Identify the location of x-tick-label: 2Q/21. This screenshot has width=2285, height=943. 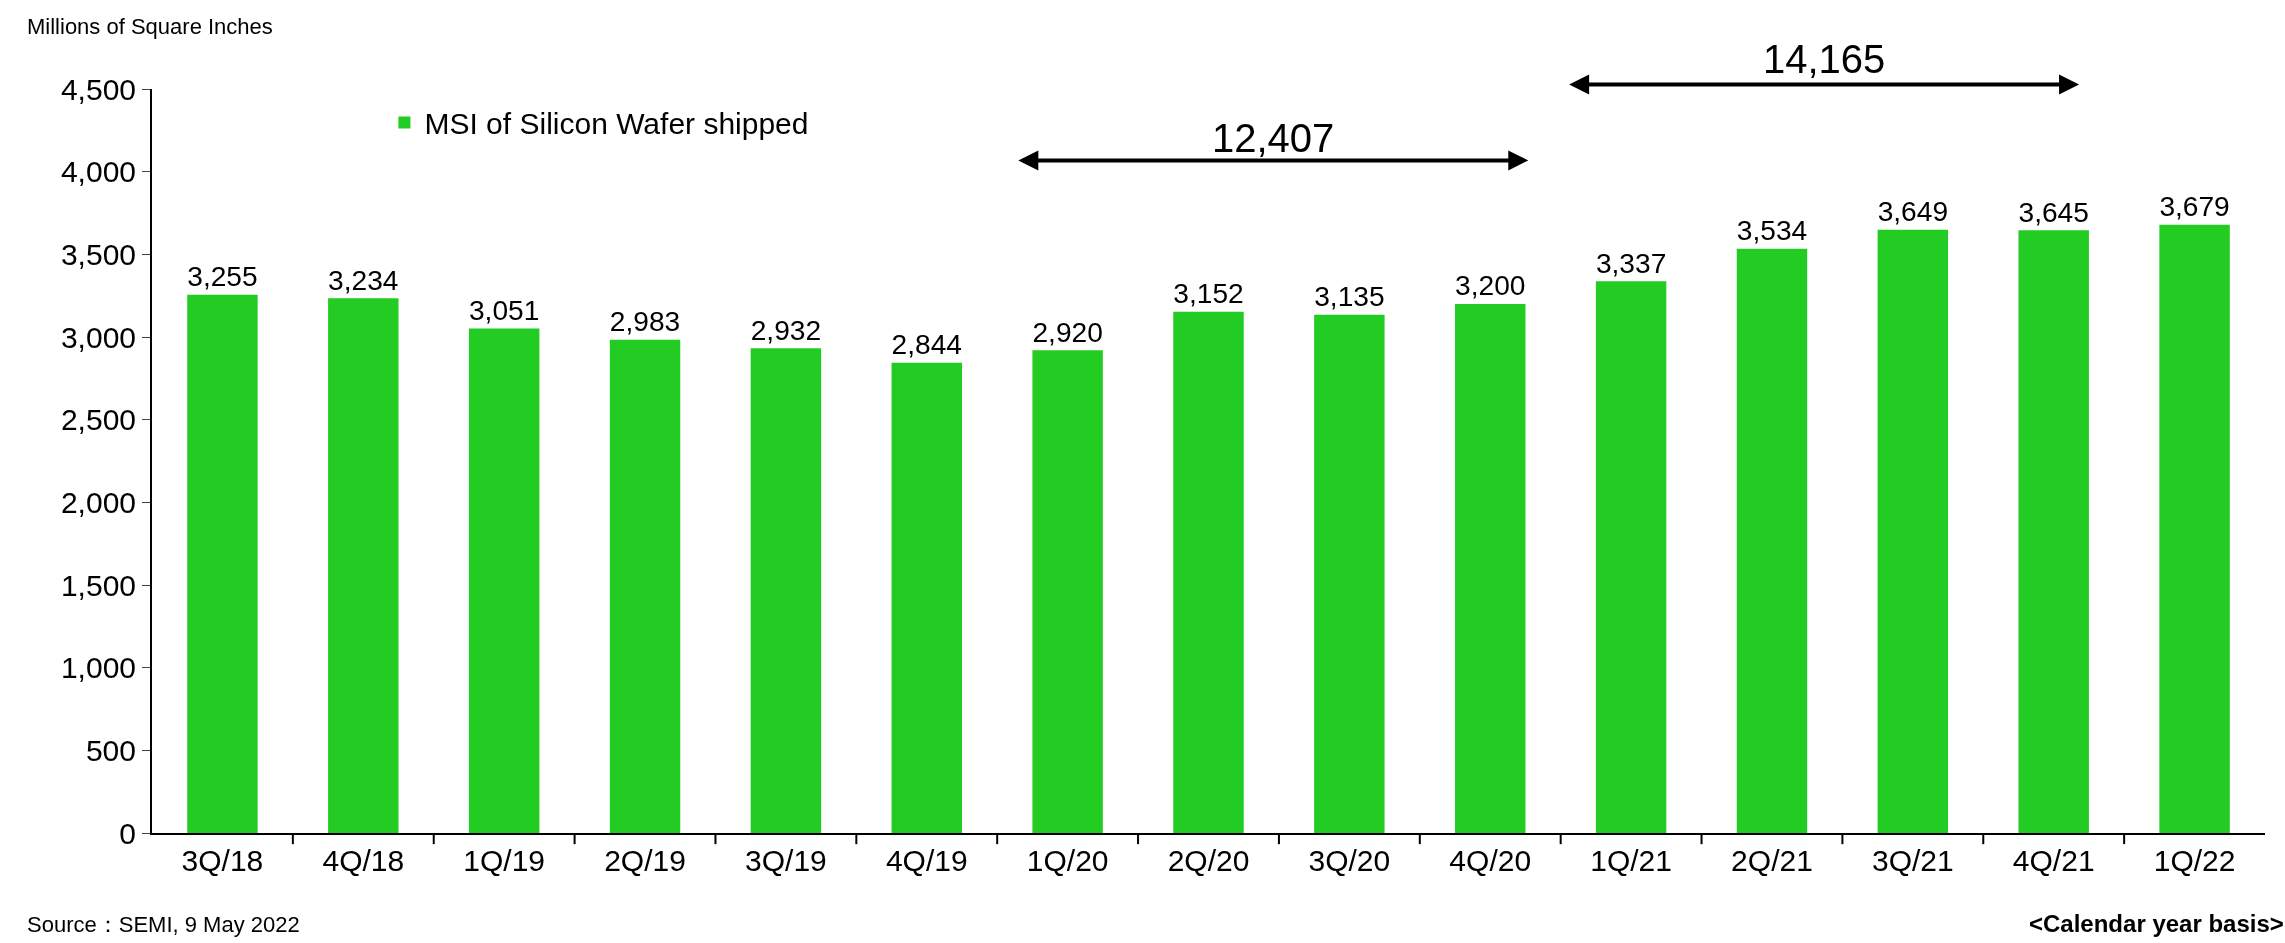
(1772, 860).